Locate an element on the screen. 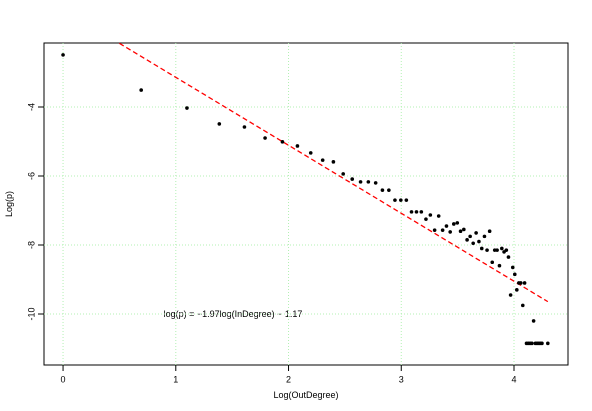 The width and height of the screenshot is (592, 411). y-tick-label: -4 is located at coordinates (31, 107).